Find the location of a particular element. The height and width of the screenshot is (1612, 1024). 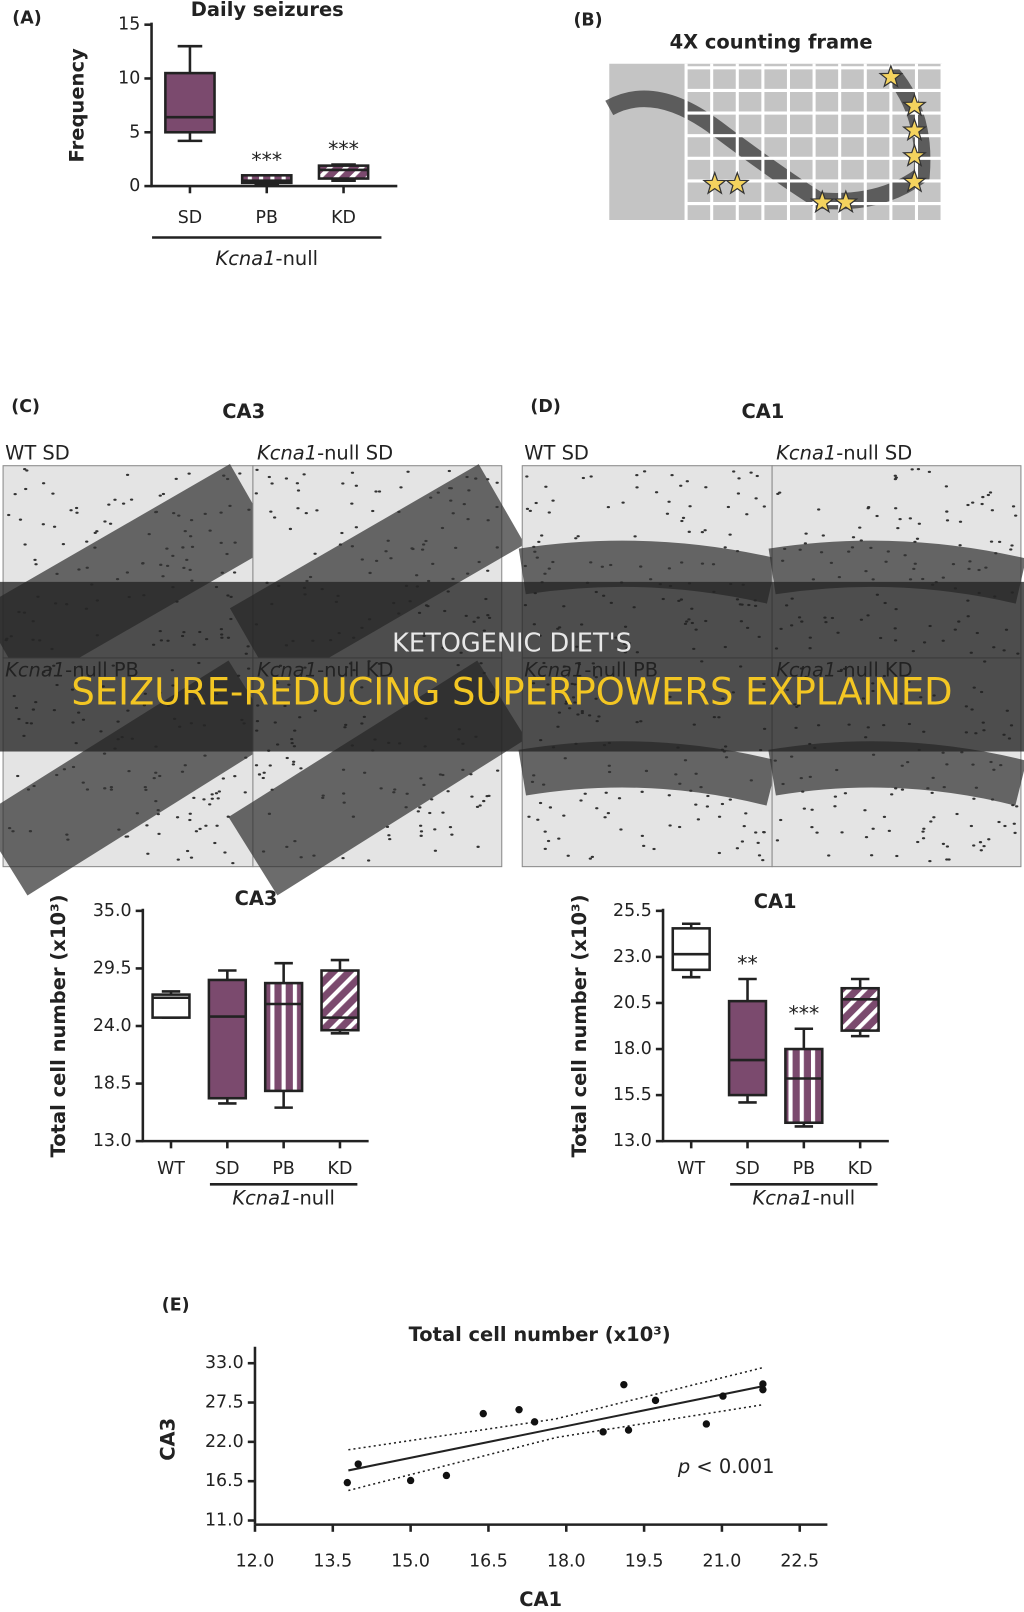

chart-title: CA3 is located at coordinates (256, 898).